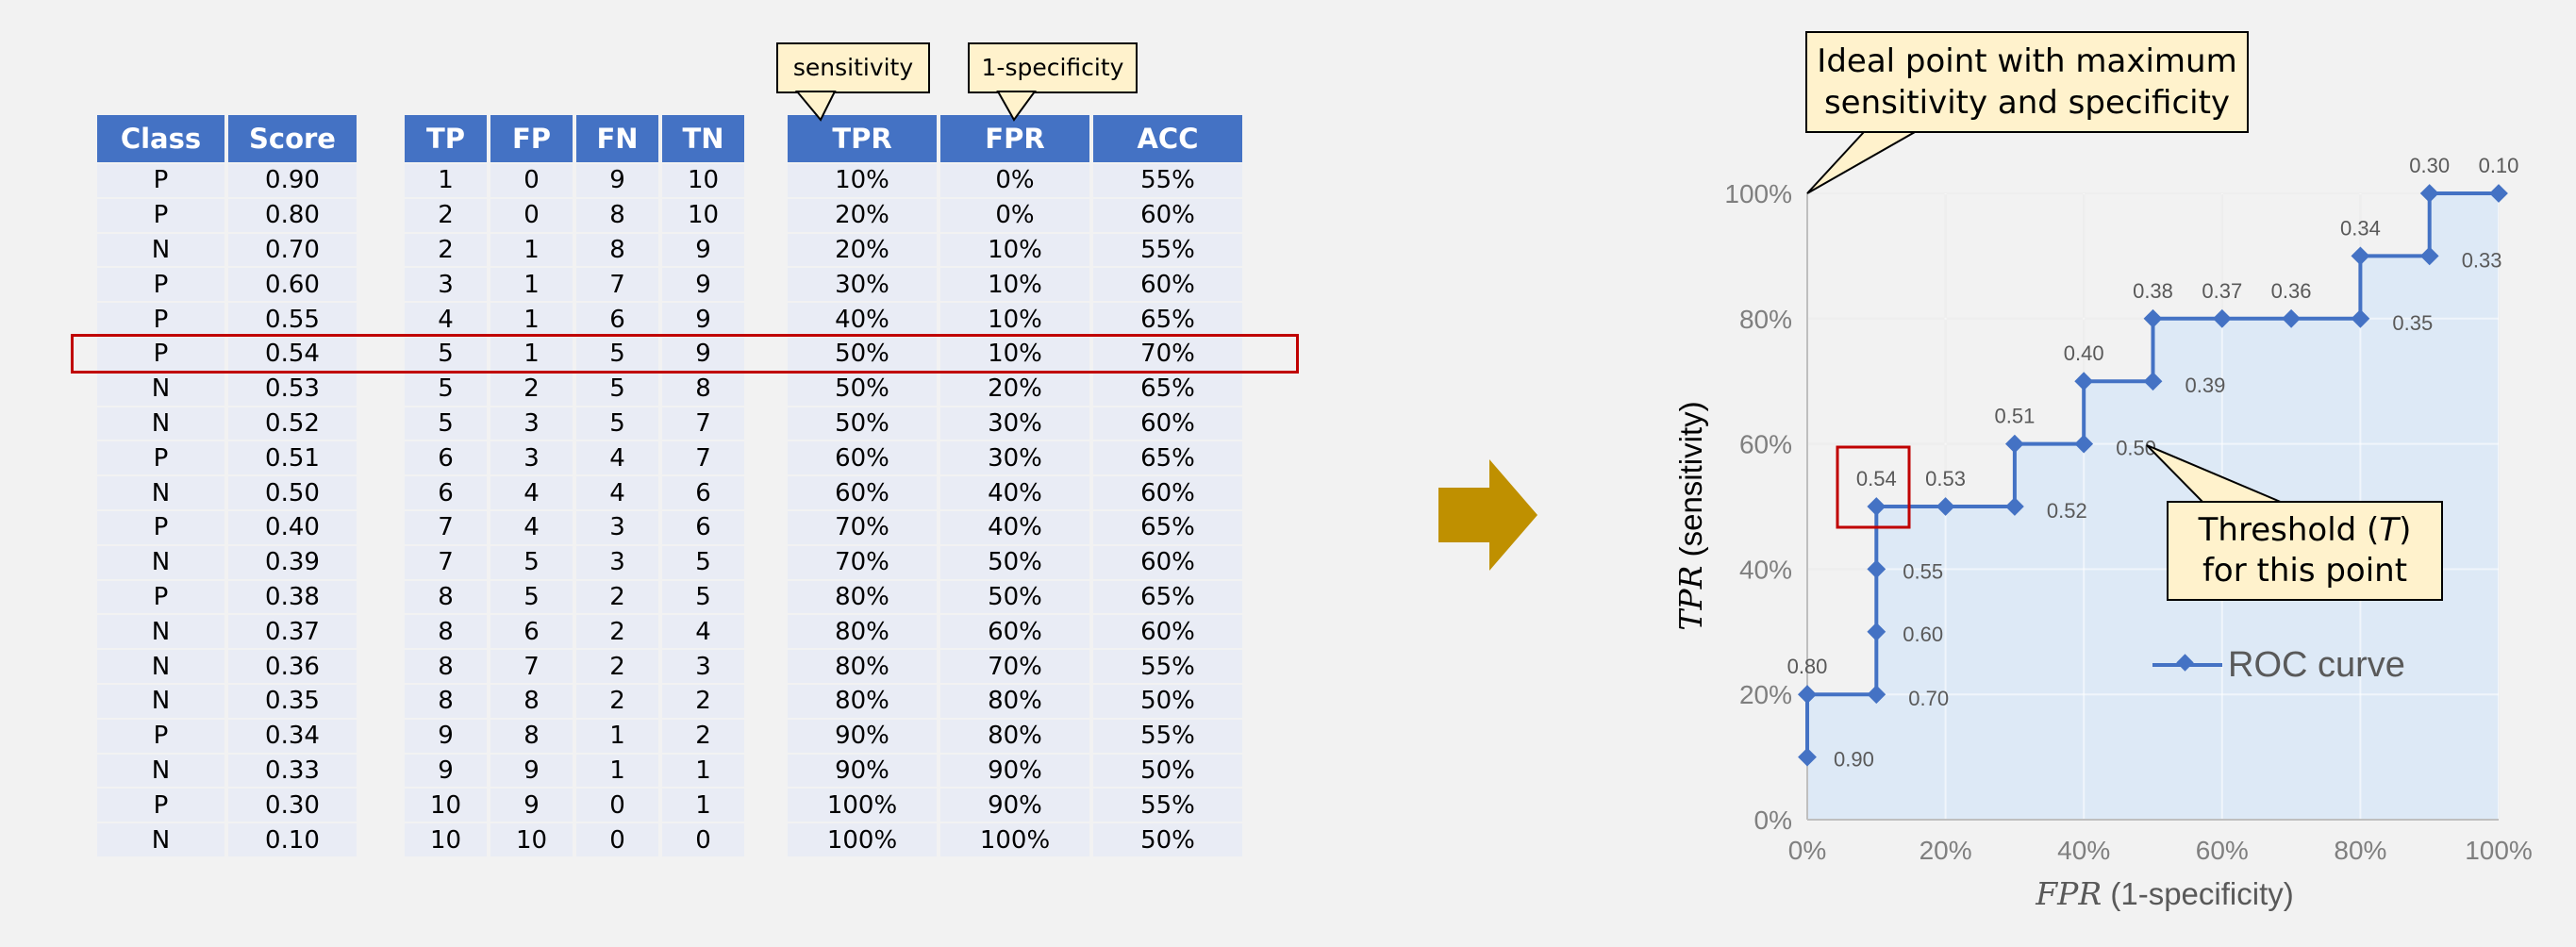 The width and height of the screenshot is (2576, 947). What do you see at coordinates (1014, 139) in the screenshot?
I see `header-fpr: FPR` at bounding box center [1014, 139].